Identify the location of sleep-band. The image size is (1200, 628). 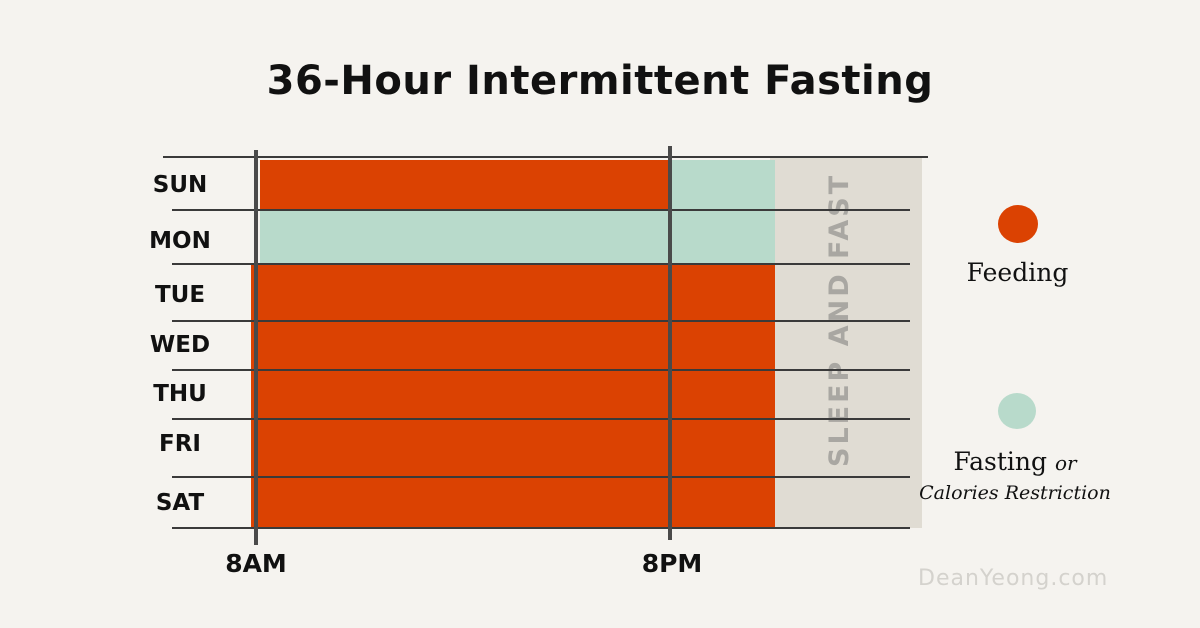
(846, 343).